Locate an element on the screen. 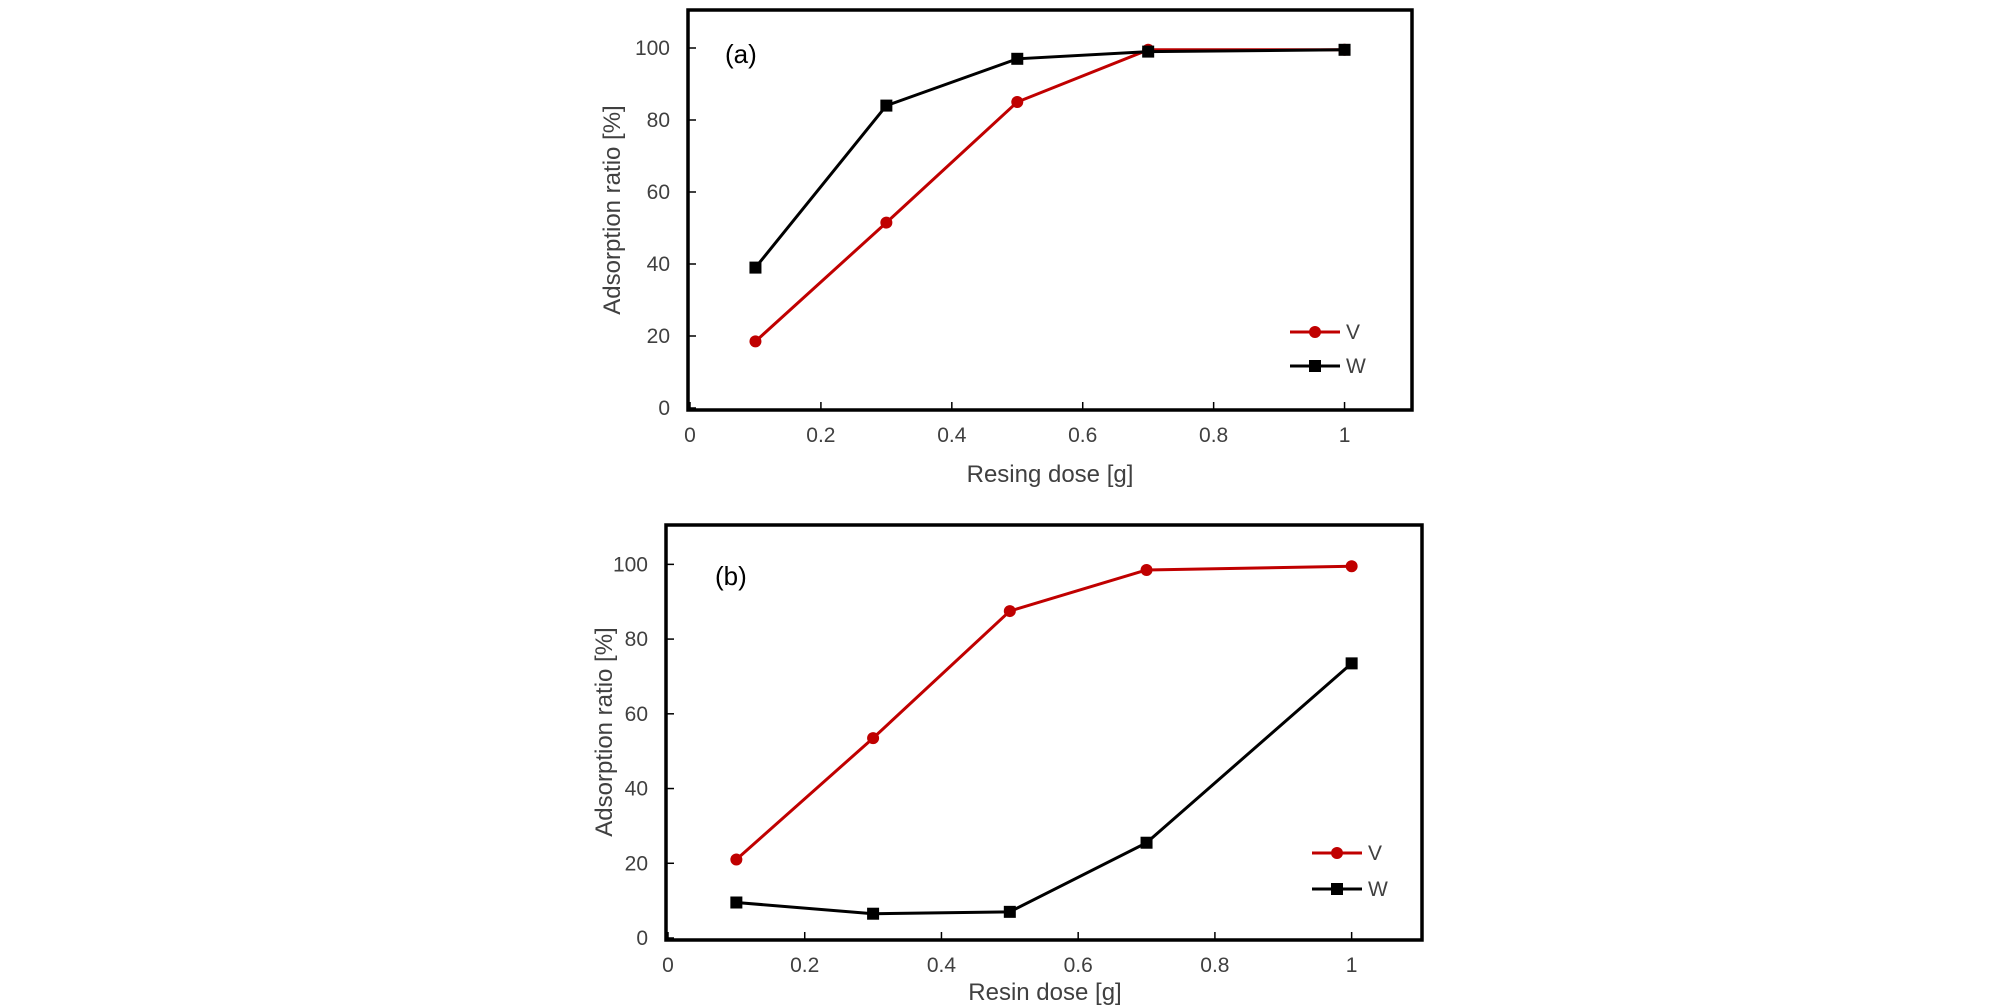 Image resolution: width=2008 pixels, height=1008 pixels. plot-frame is located at coordinates (1050, 210).